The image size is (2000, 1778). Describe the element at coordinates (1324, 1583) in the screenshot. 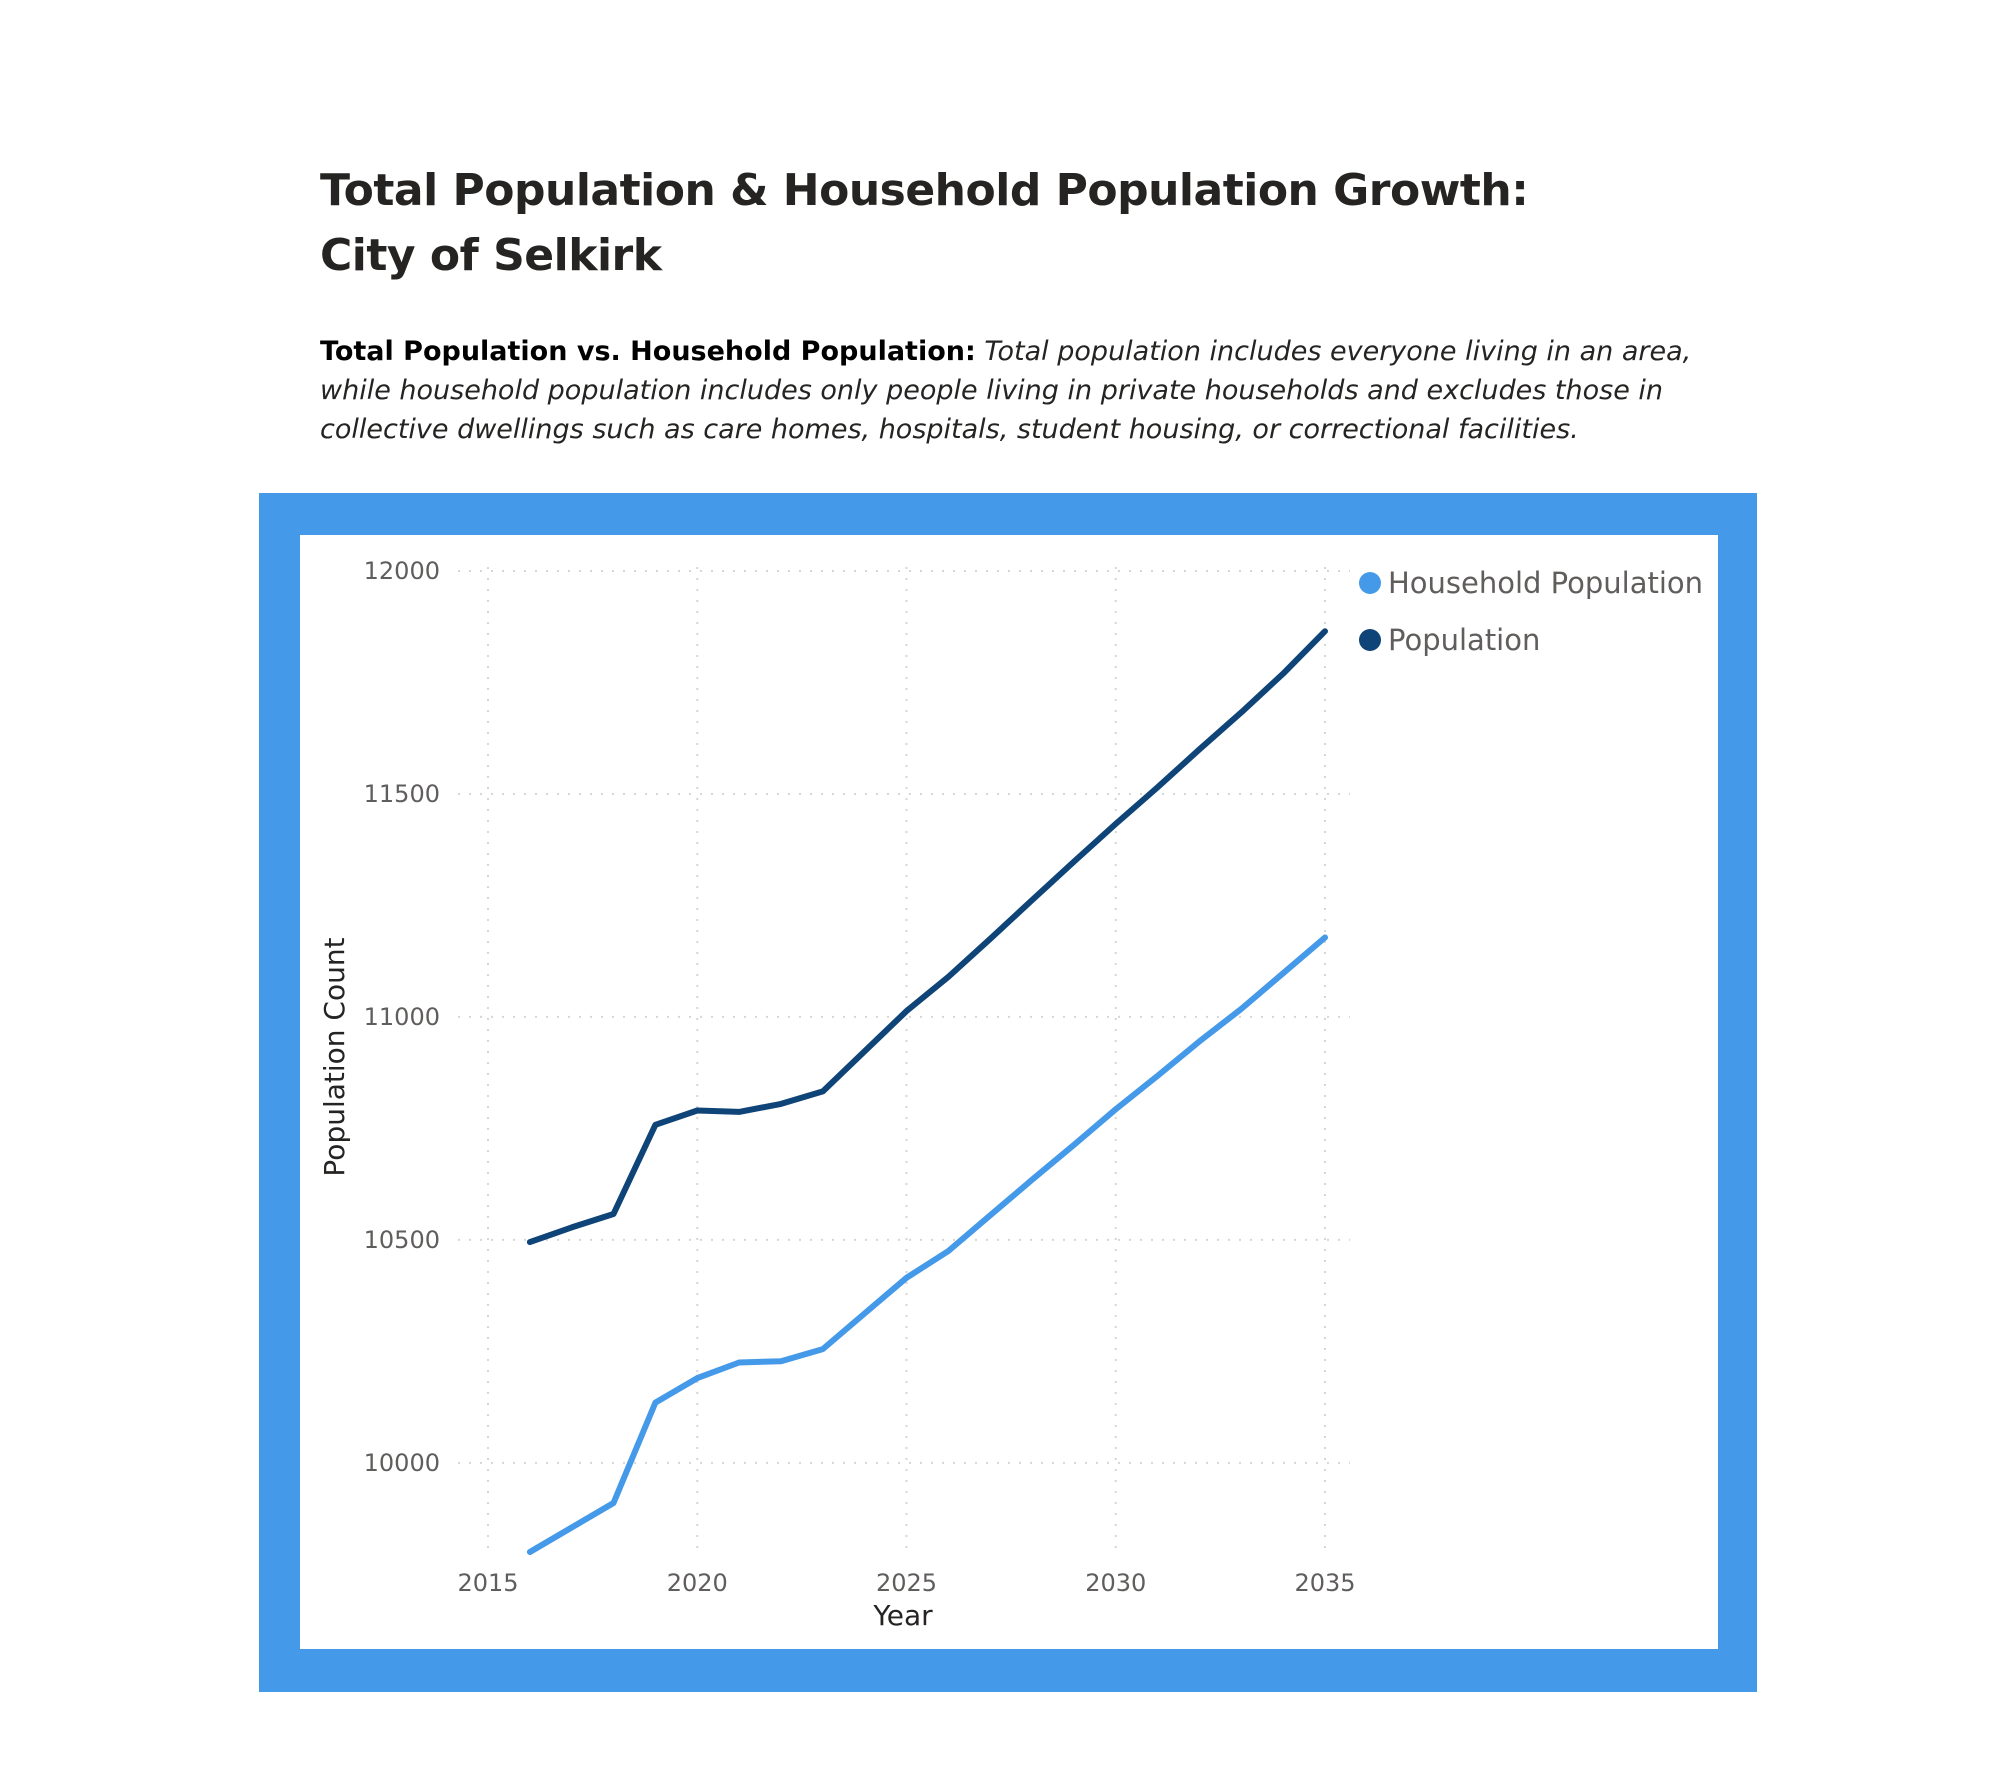

I see `x-tick-label: 2035` at that location.